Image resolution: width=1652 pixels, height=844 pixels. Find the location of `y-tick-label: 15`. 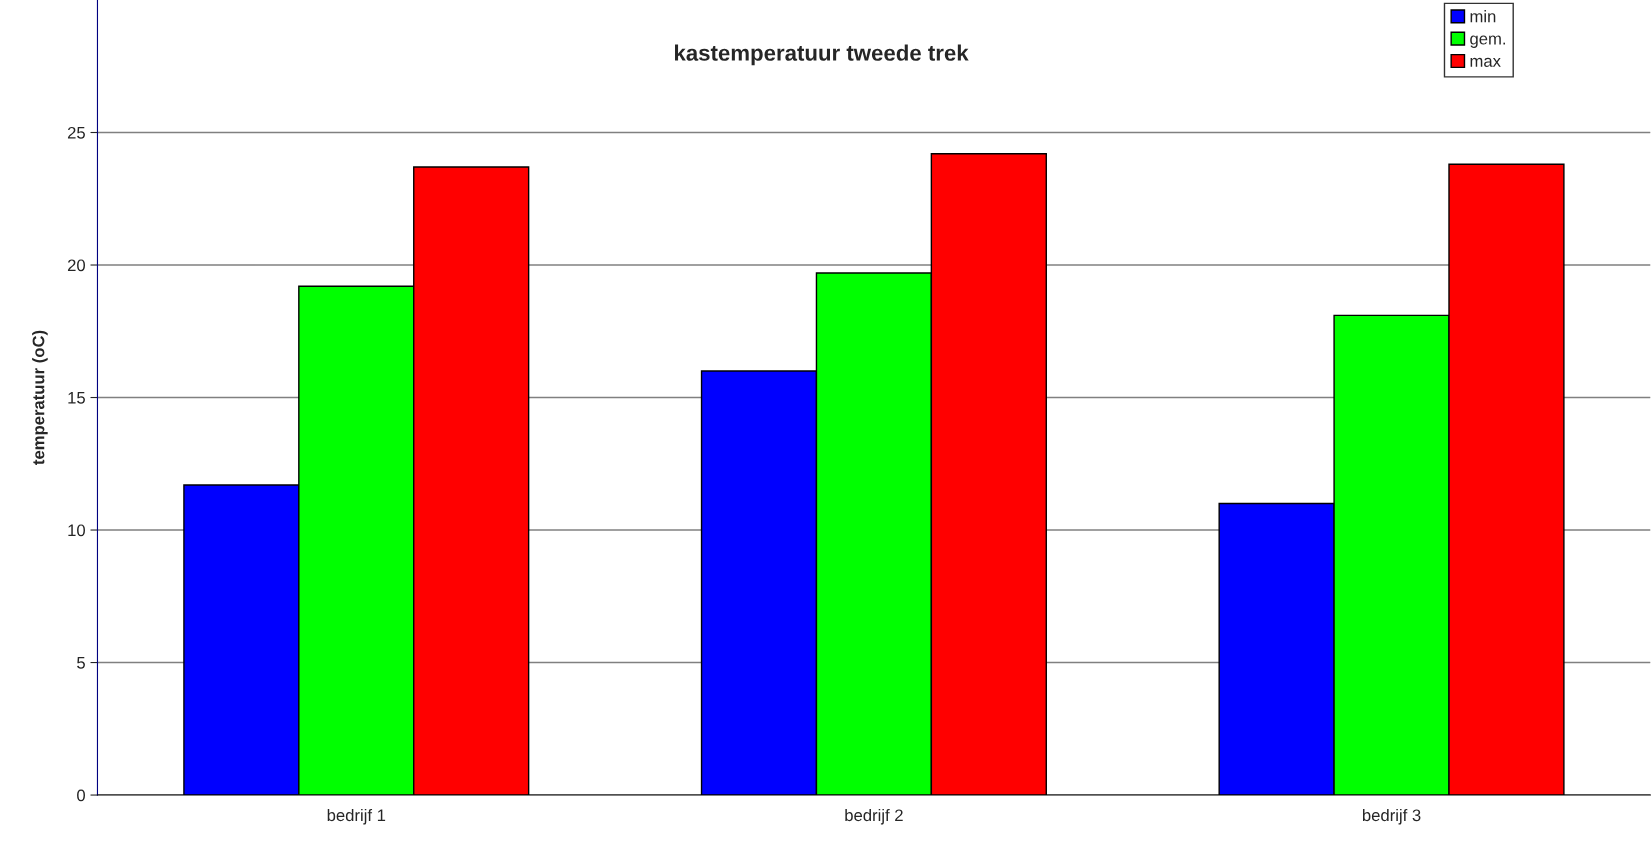

y-tick-label: 15 is located at coordinates (76, 398).